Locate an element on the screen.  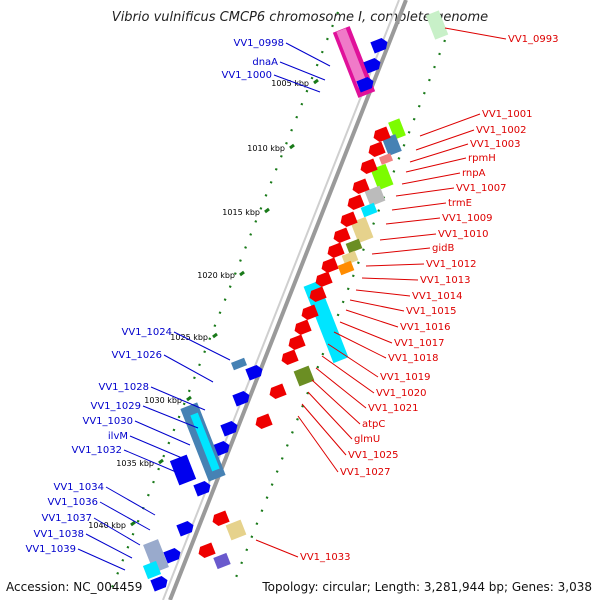
minus-gene-label: glmU is located at coordinates (367, 439).